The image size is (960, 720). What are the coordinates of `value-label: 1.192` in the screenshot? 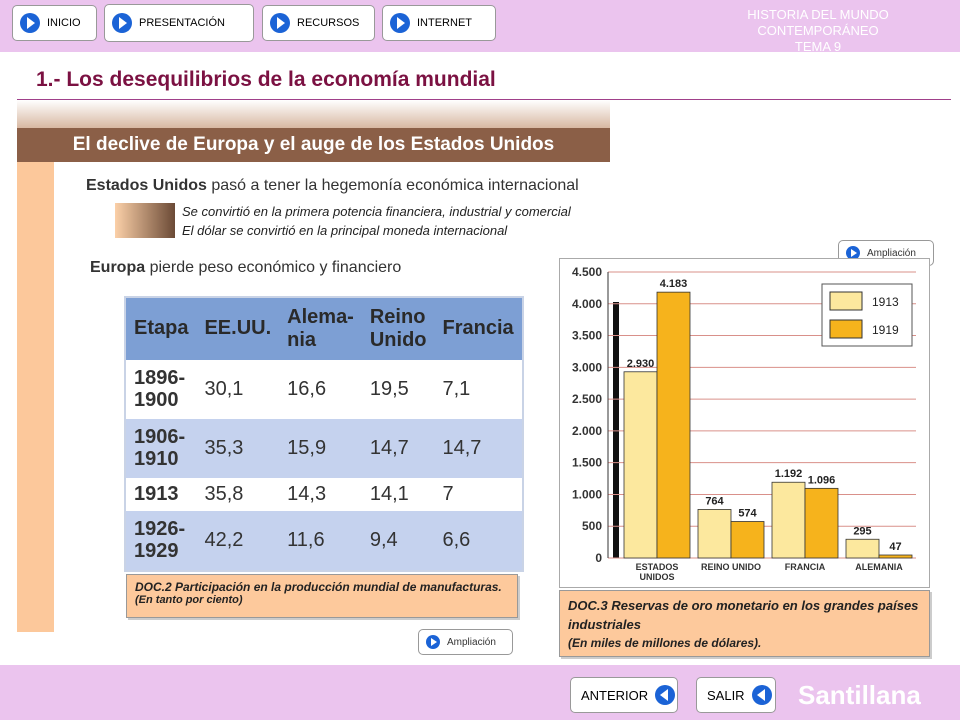 It's located at (789, 474).